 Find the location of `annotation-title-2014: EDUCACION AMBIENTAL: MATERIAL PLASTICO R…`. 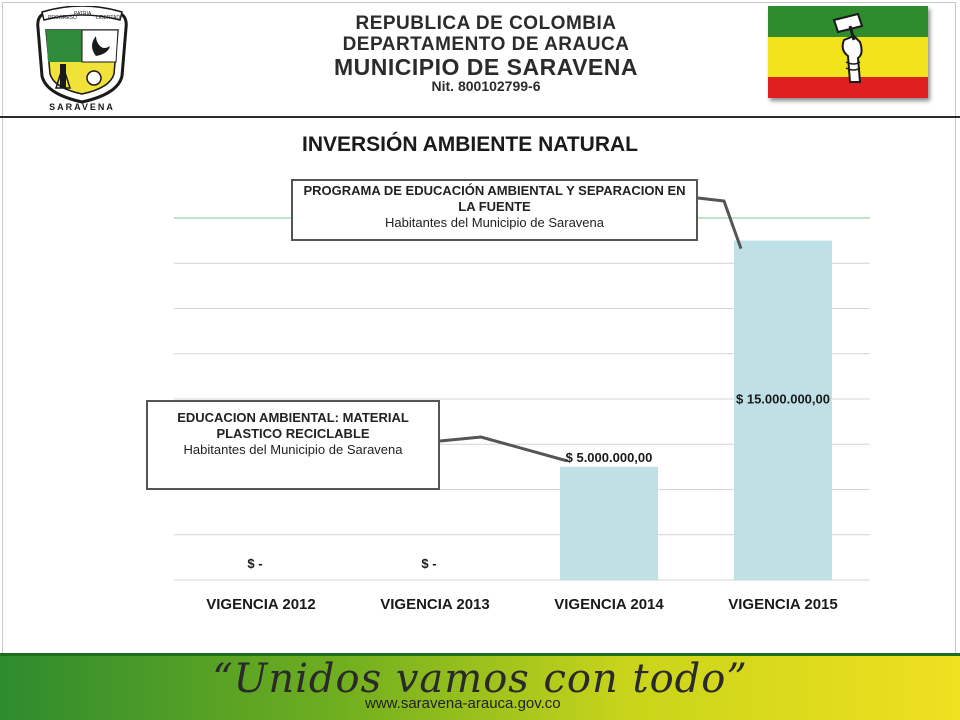

annotation-title-2014: EDUCACION AMBIENTAL: MATERIAL PLASTICO R… is located at coordinates (293, 425).